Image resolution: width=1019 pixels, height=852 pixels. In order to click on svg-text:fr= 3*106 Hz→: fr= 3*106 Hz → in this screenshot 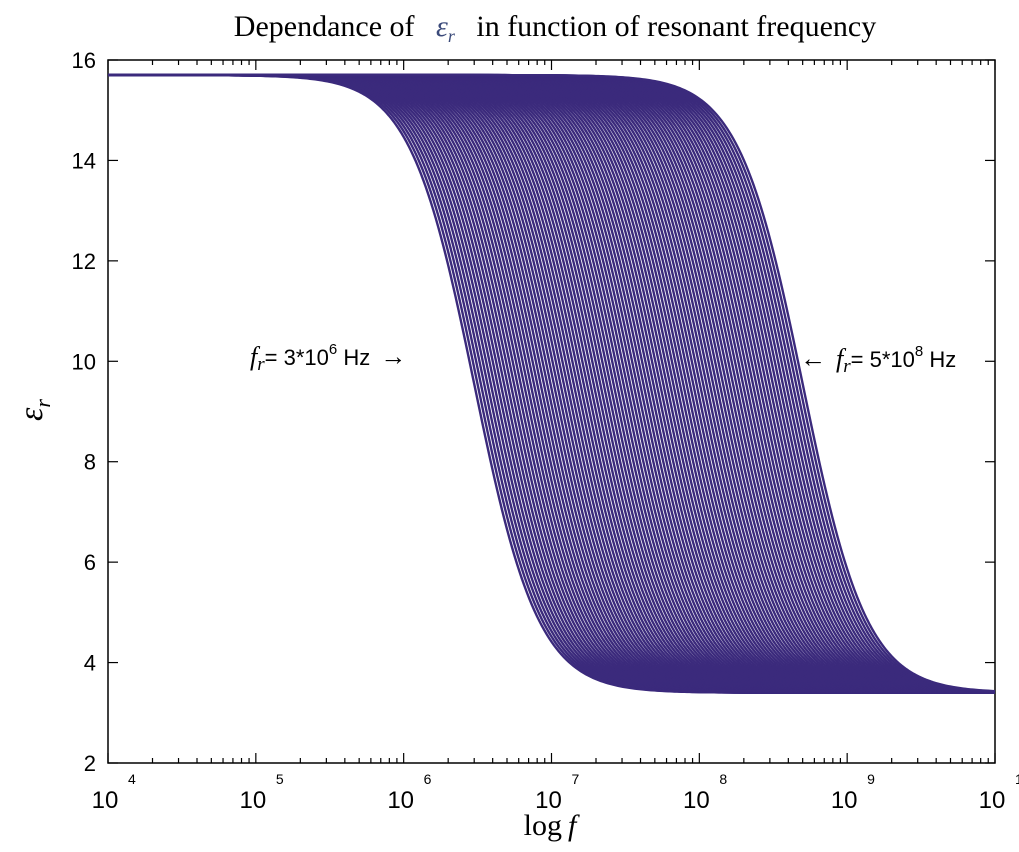, I will do `click(328, 358)`.